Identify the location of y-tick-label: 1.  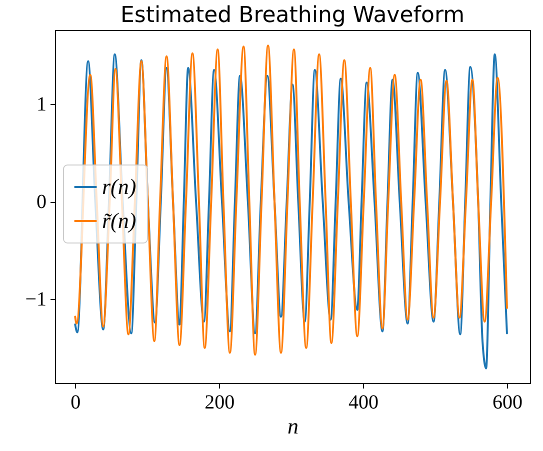
(41, 105).